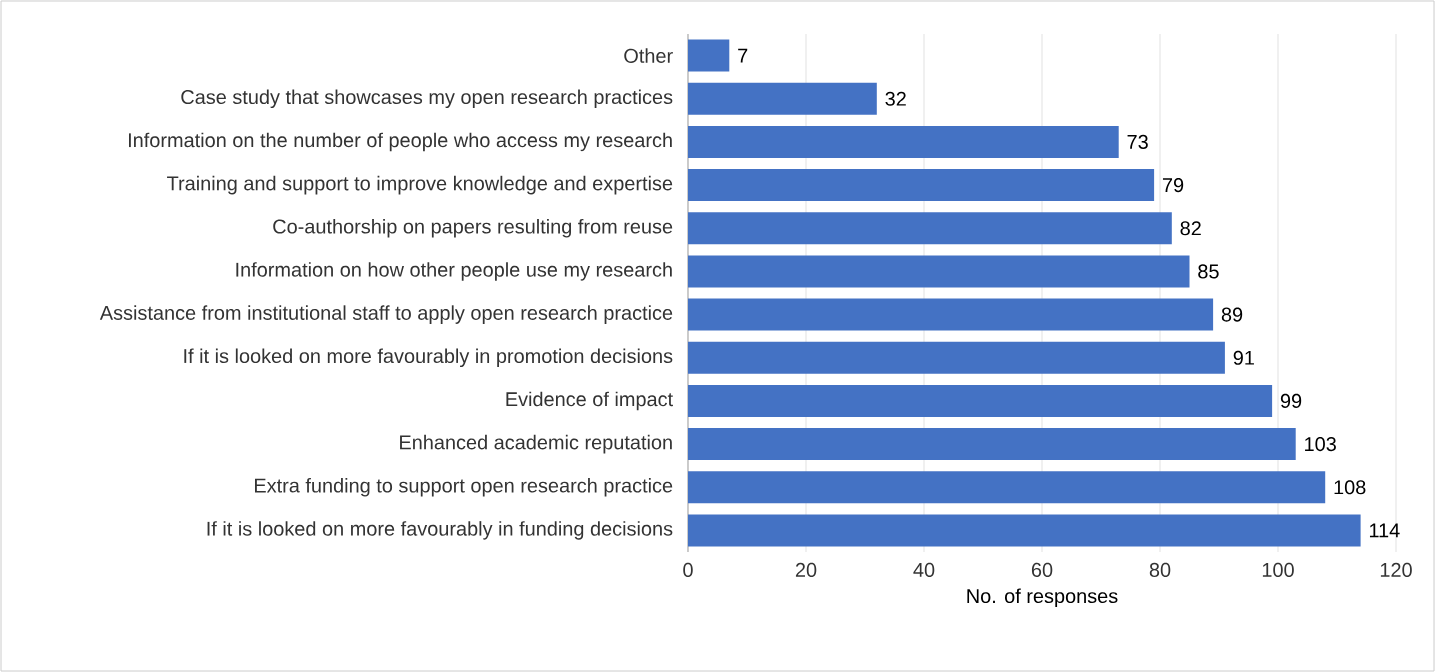  I want to click on y-tick-label: If it is looked on more favourably in funding decisions, so click(440, 530).